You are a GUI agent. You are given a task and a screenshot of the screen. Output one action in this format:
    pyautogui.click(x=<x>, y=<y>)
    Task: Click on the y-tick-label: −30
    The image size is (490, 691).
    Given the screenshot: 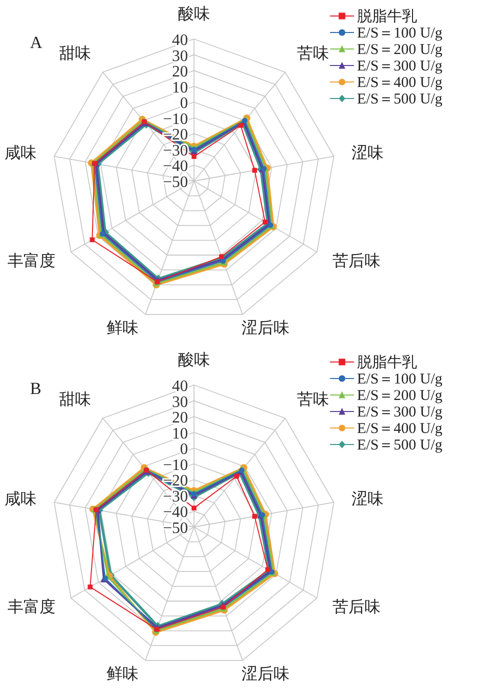 What is the action you would take?
    pyautogui.click(x=175, y=151)
    